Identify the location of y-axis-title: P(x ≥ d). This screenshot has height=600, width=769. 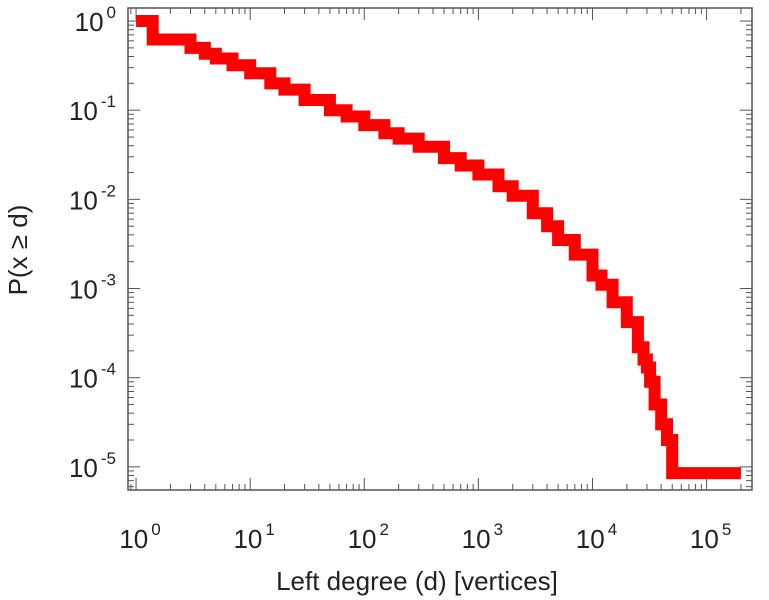
(18, 250).